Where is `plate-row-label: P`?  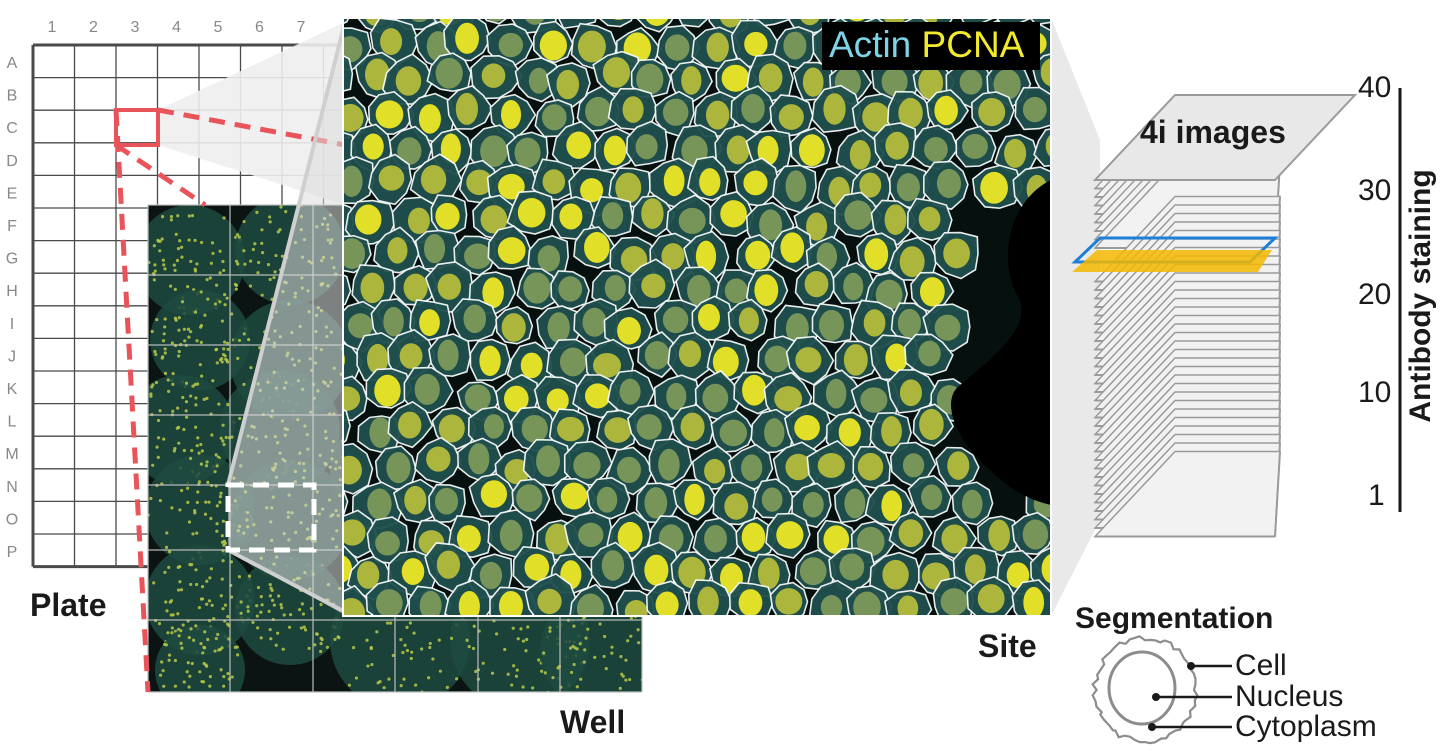 plate-row-label: P is located at coordinates (12, 552).